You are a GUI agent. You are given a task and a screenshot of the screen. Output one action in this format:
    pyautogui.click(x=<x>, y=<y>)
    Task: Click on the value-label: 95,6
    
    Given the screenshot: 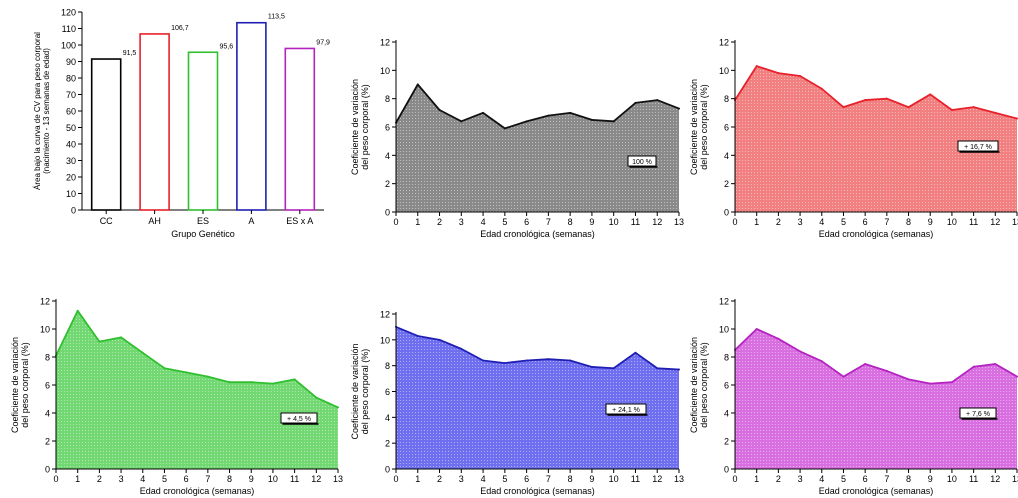 What is the action you would take?
    pyautogui.click(x=227, y=46)
    